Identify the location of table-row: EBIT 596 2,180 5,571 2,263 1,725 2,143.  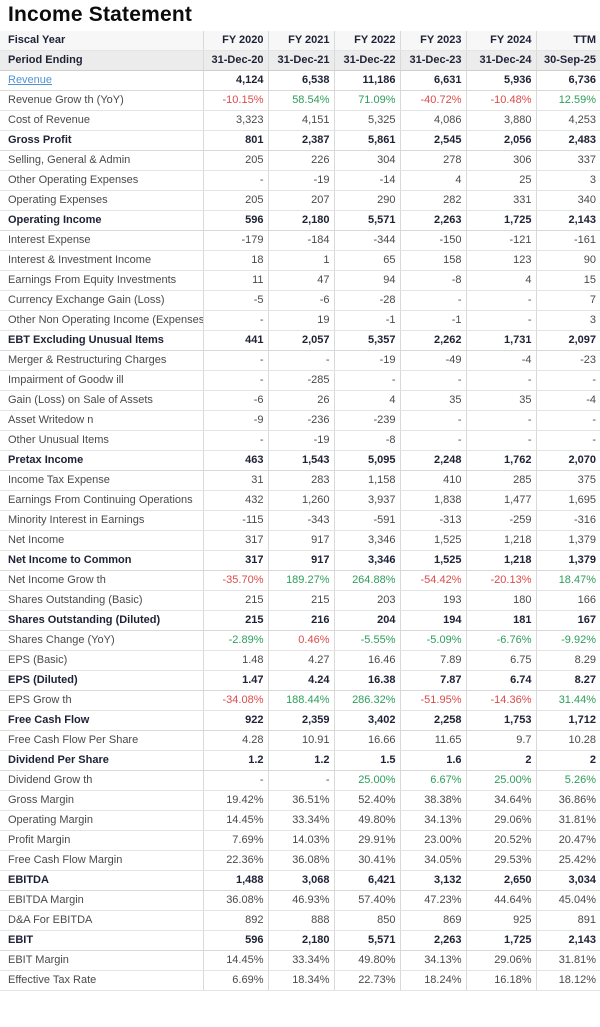
(300, 941).